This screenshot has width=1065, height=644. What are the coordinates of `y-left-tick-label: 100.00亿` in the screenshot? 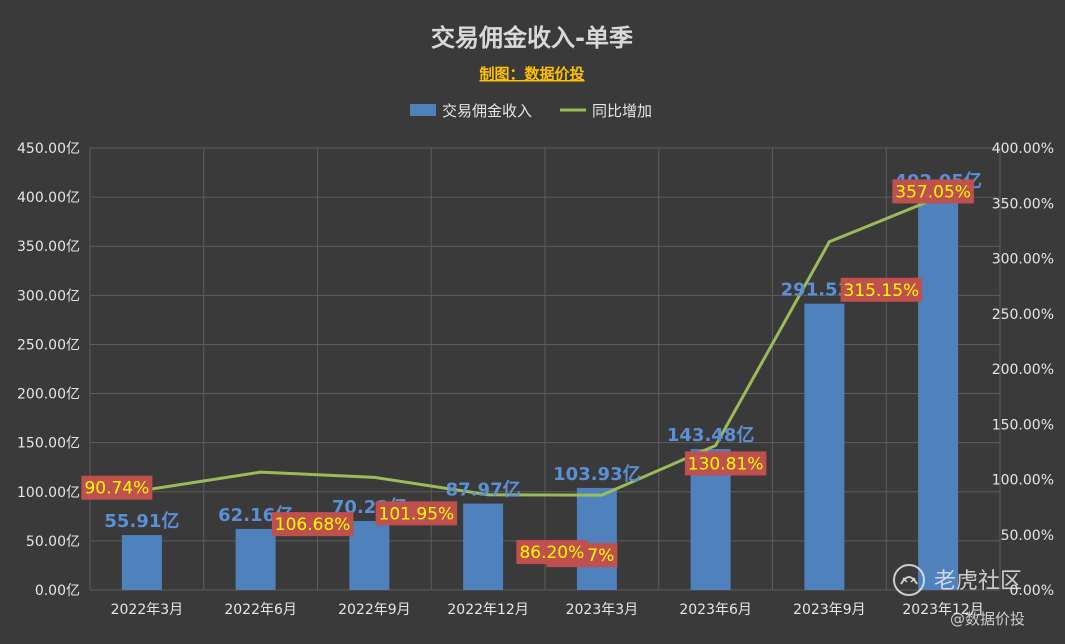 It's located at (48, 493).